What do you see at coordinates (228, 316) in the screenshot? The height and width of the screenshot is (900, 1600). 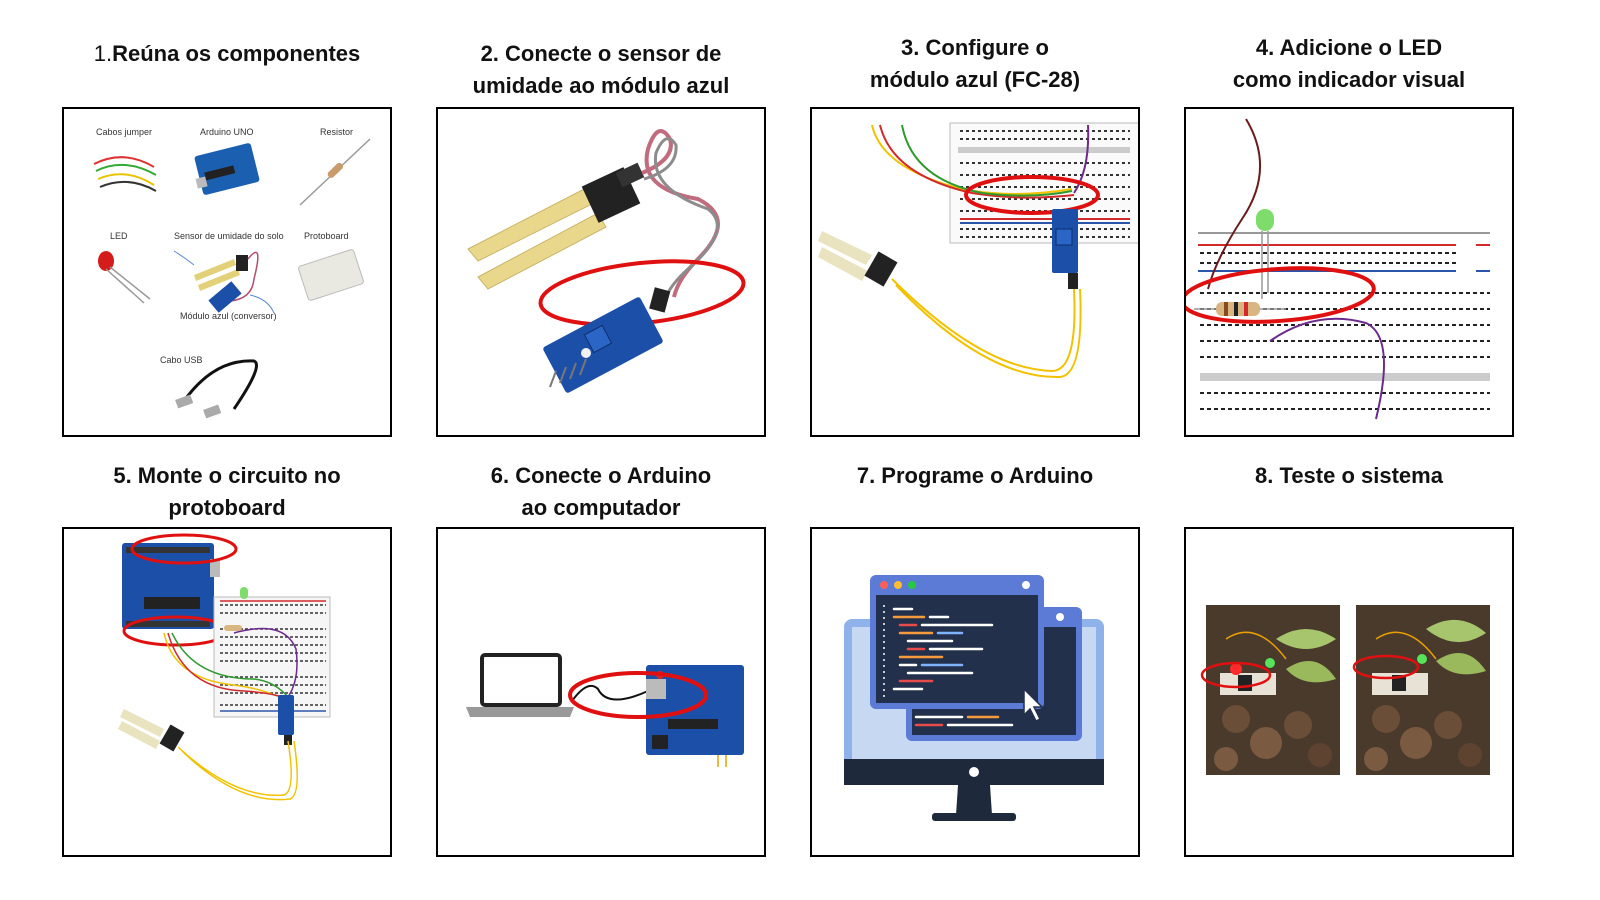 I see `label-module: Módulo azul (conversor)` at bounding box center [228, 316].